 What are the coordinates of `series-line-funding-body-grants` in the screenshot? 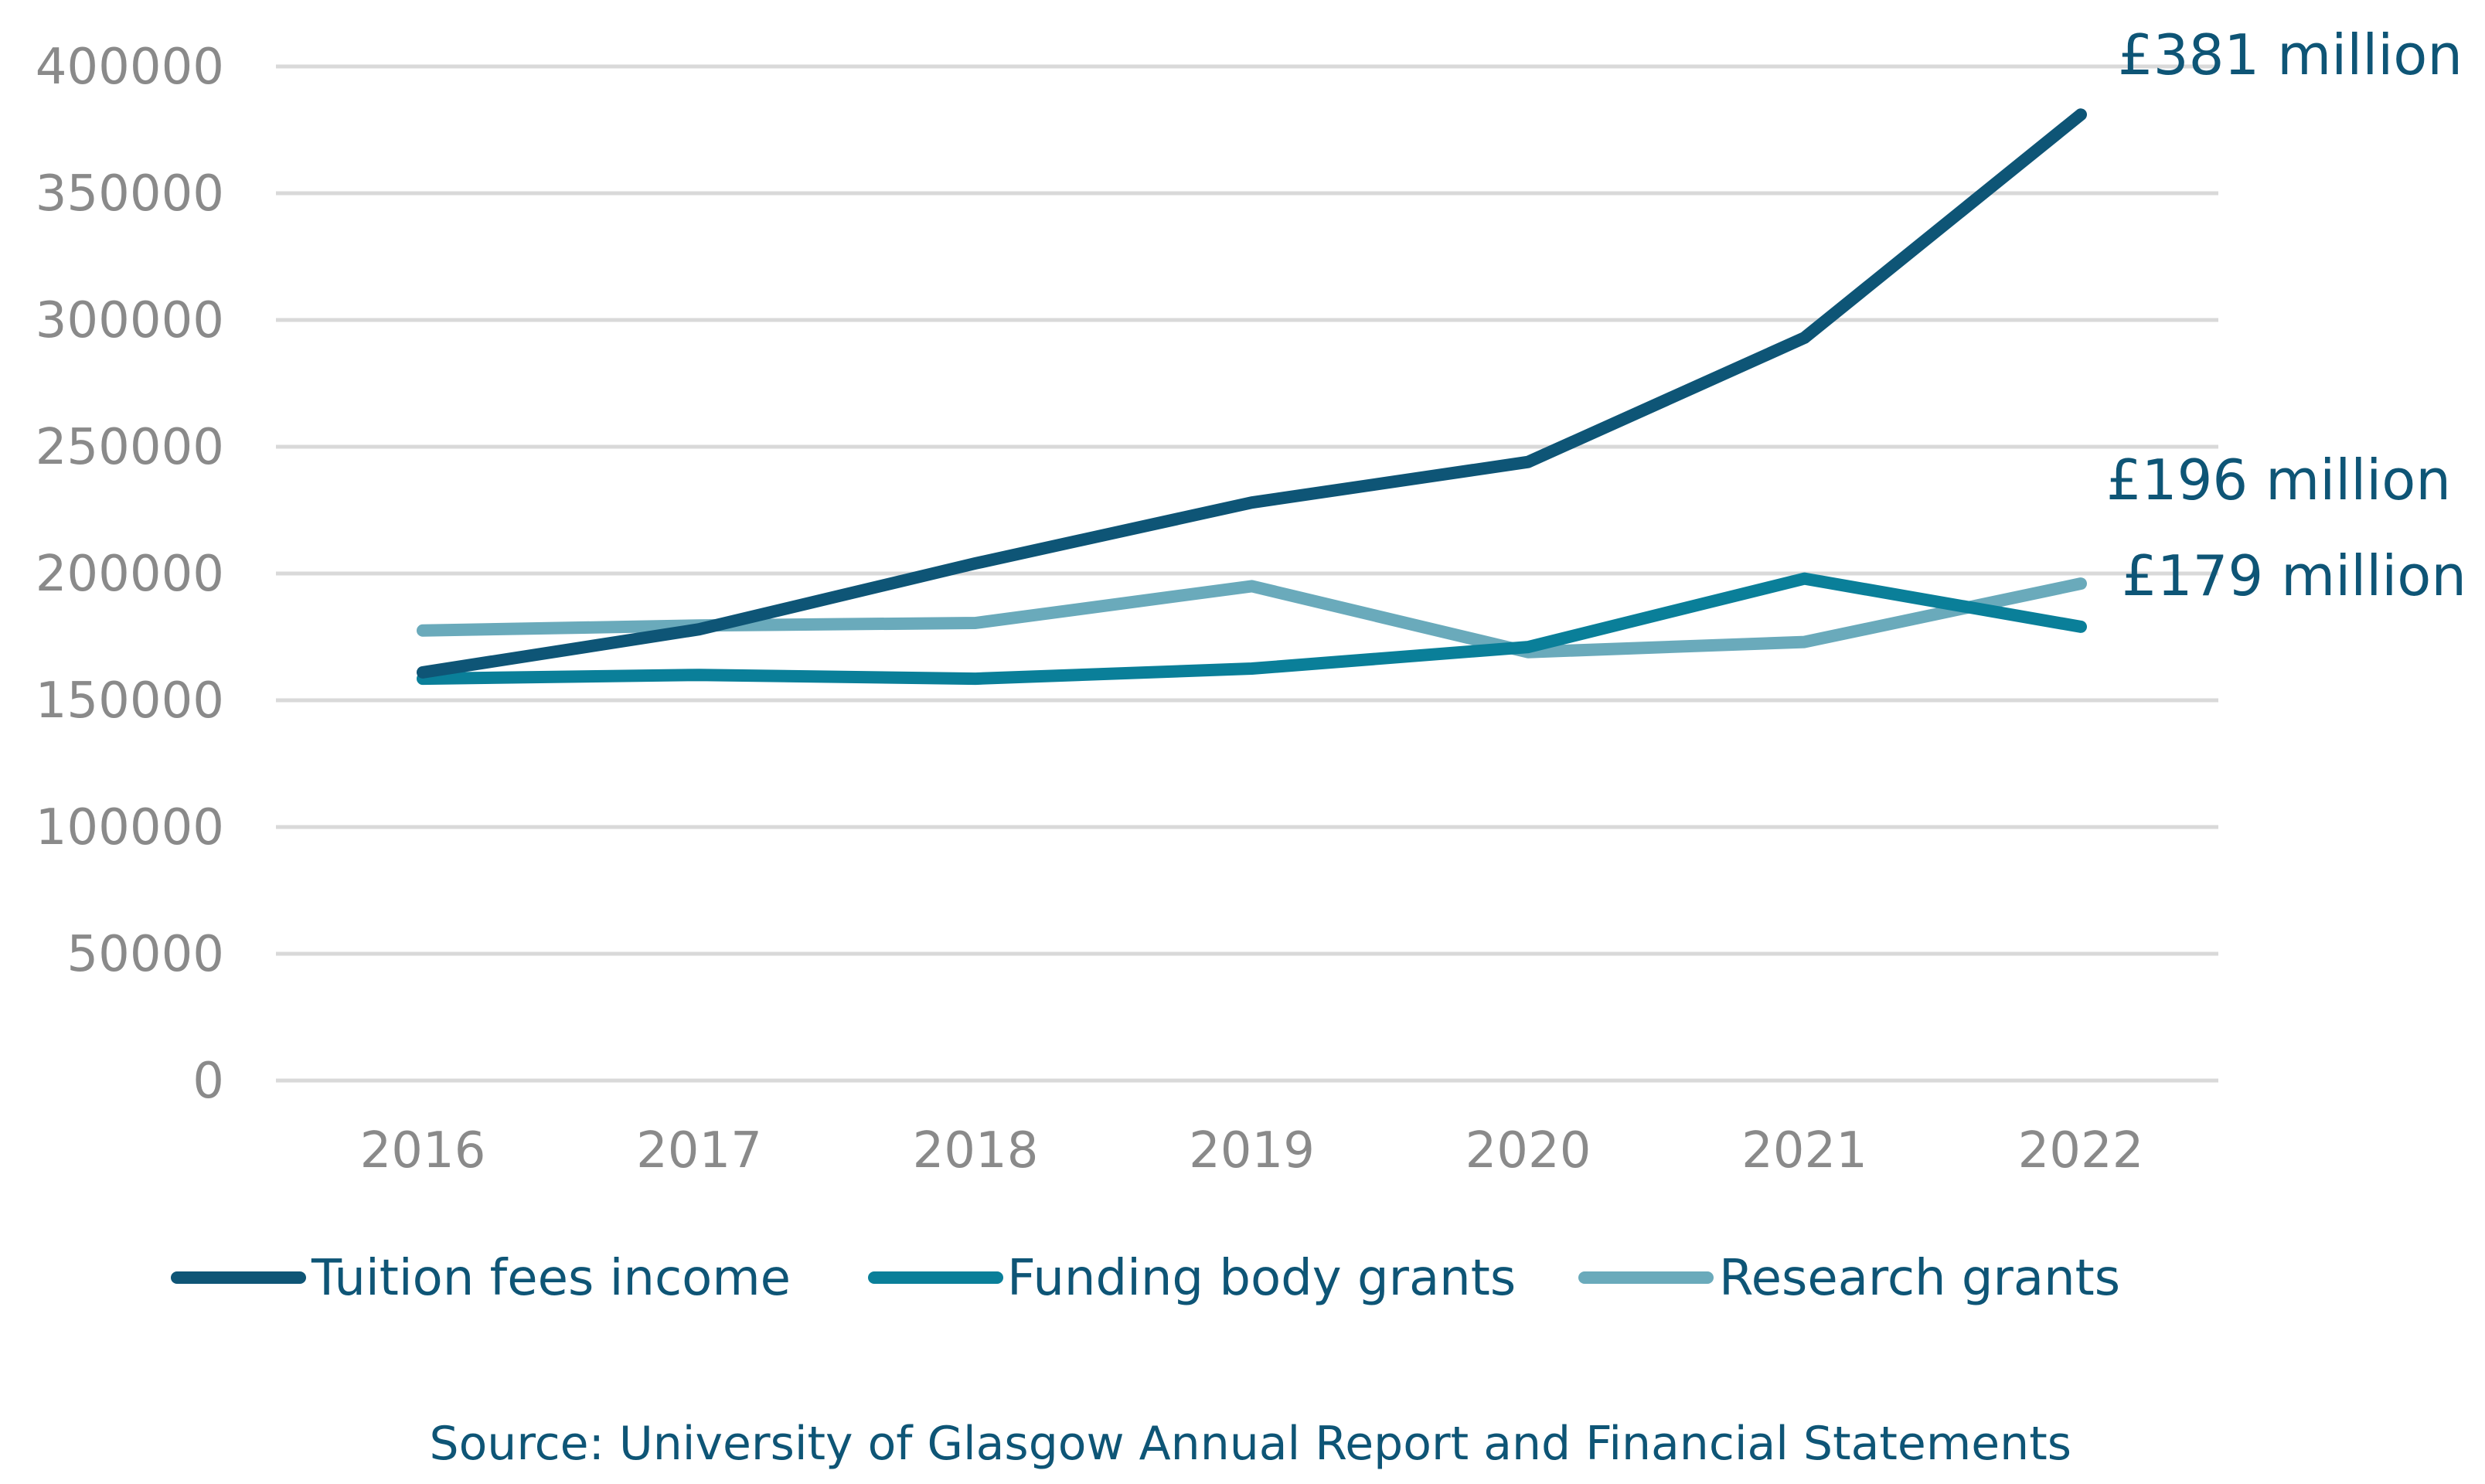 It's located at (1252, 629).